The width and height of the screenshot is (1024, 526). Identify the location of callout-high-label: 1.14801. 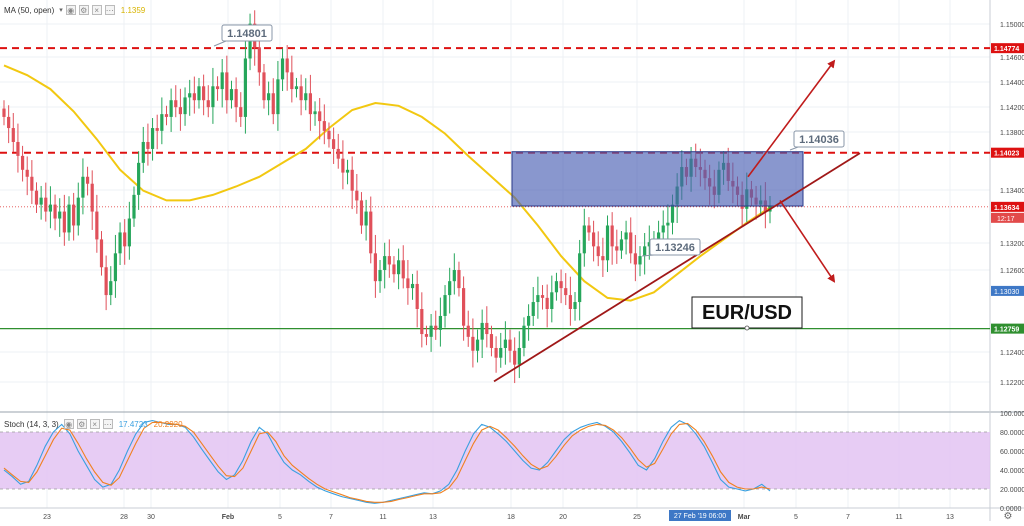
(247, 34).